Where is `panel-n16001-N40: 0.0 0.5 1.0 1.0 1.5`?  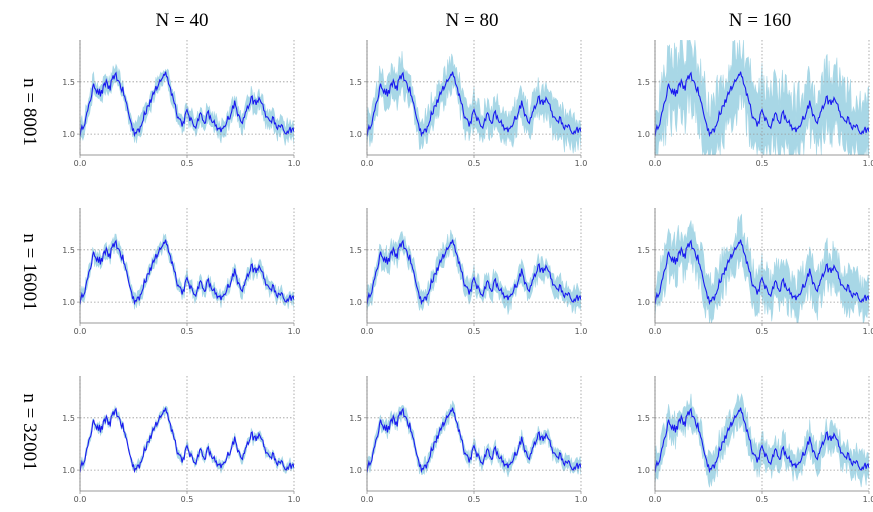 panel-n16001-N40: 0.0 0.5 1.0 1.0 1.5 is located at coordinates (181, 272).